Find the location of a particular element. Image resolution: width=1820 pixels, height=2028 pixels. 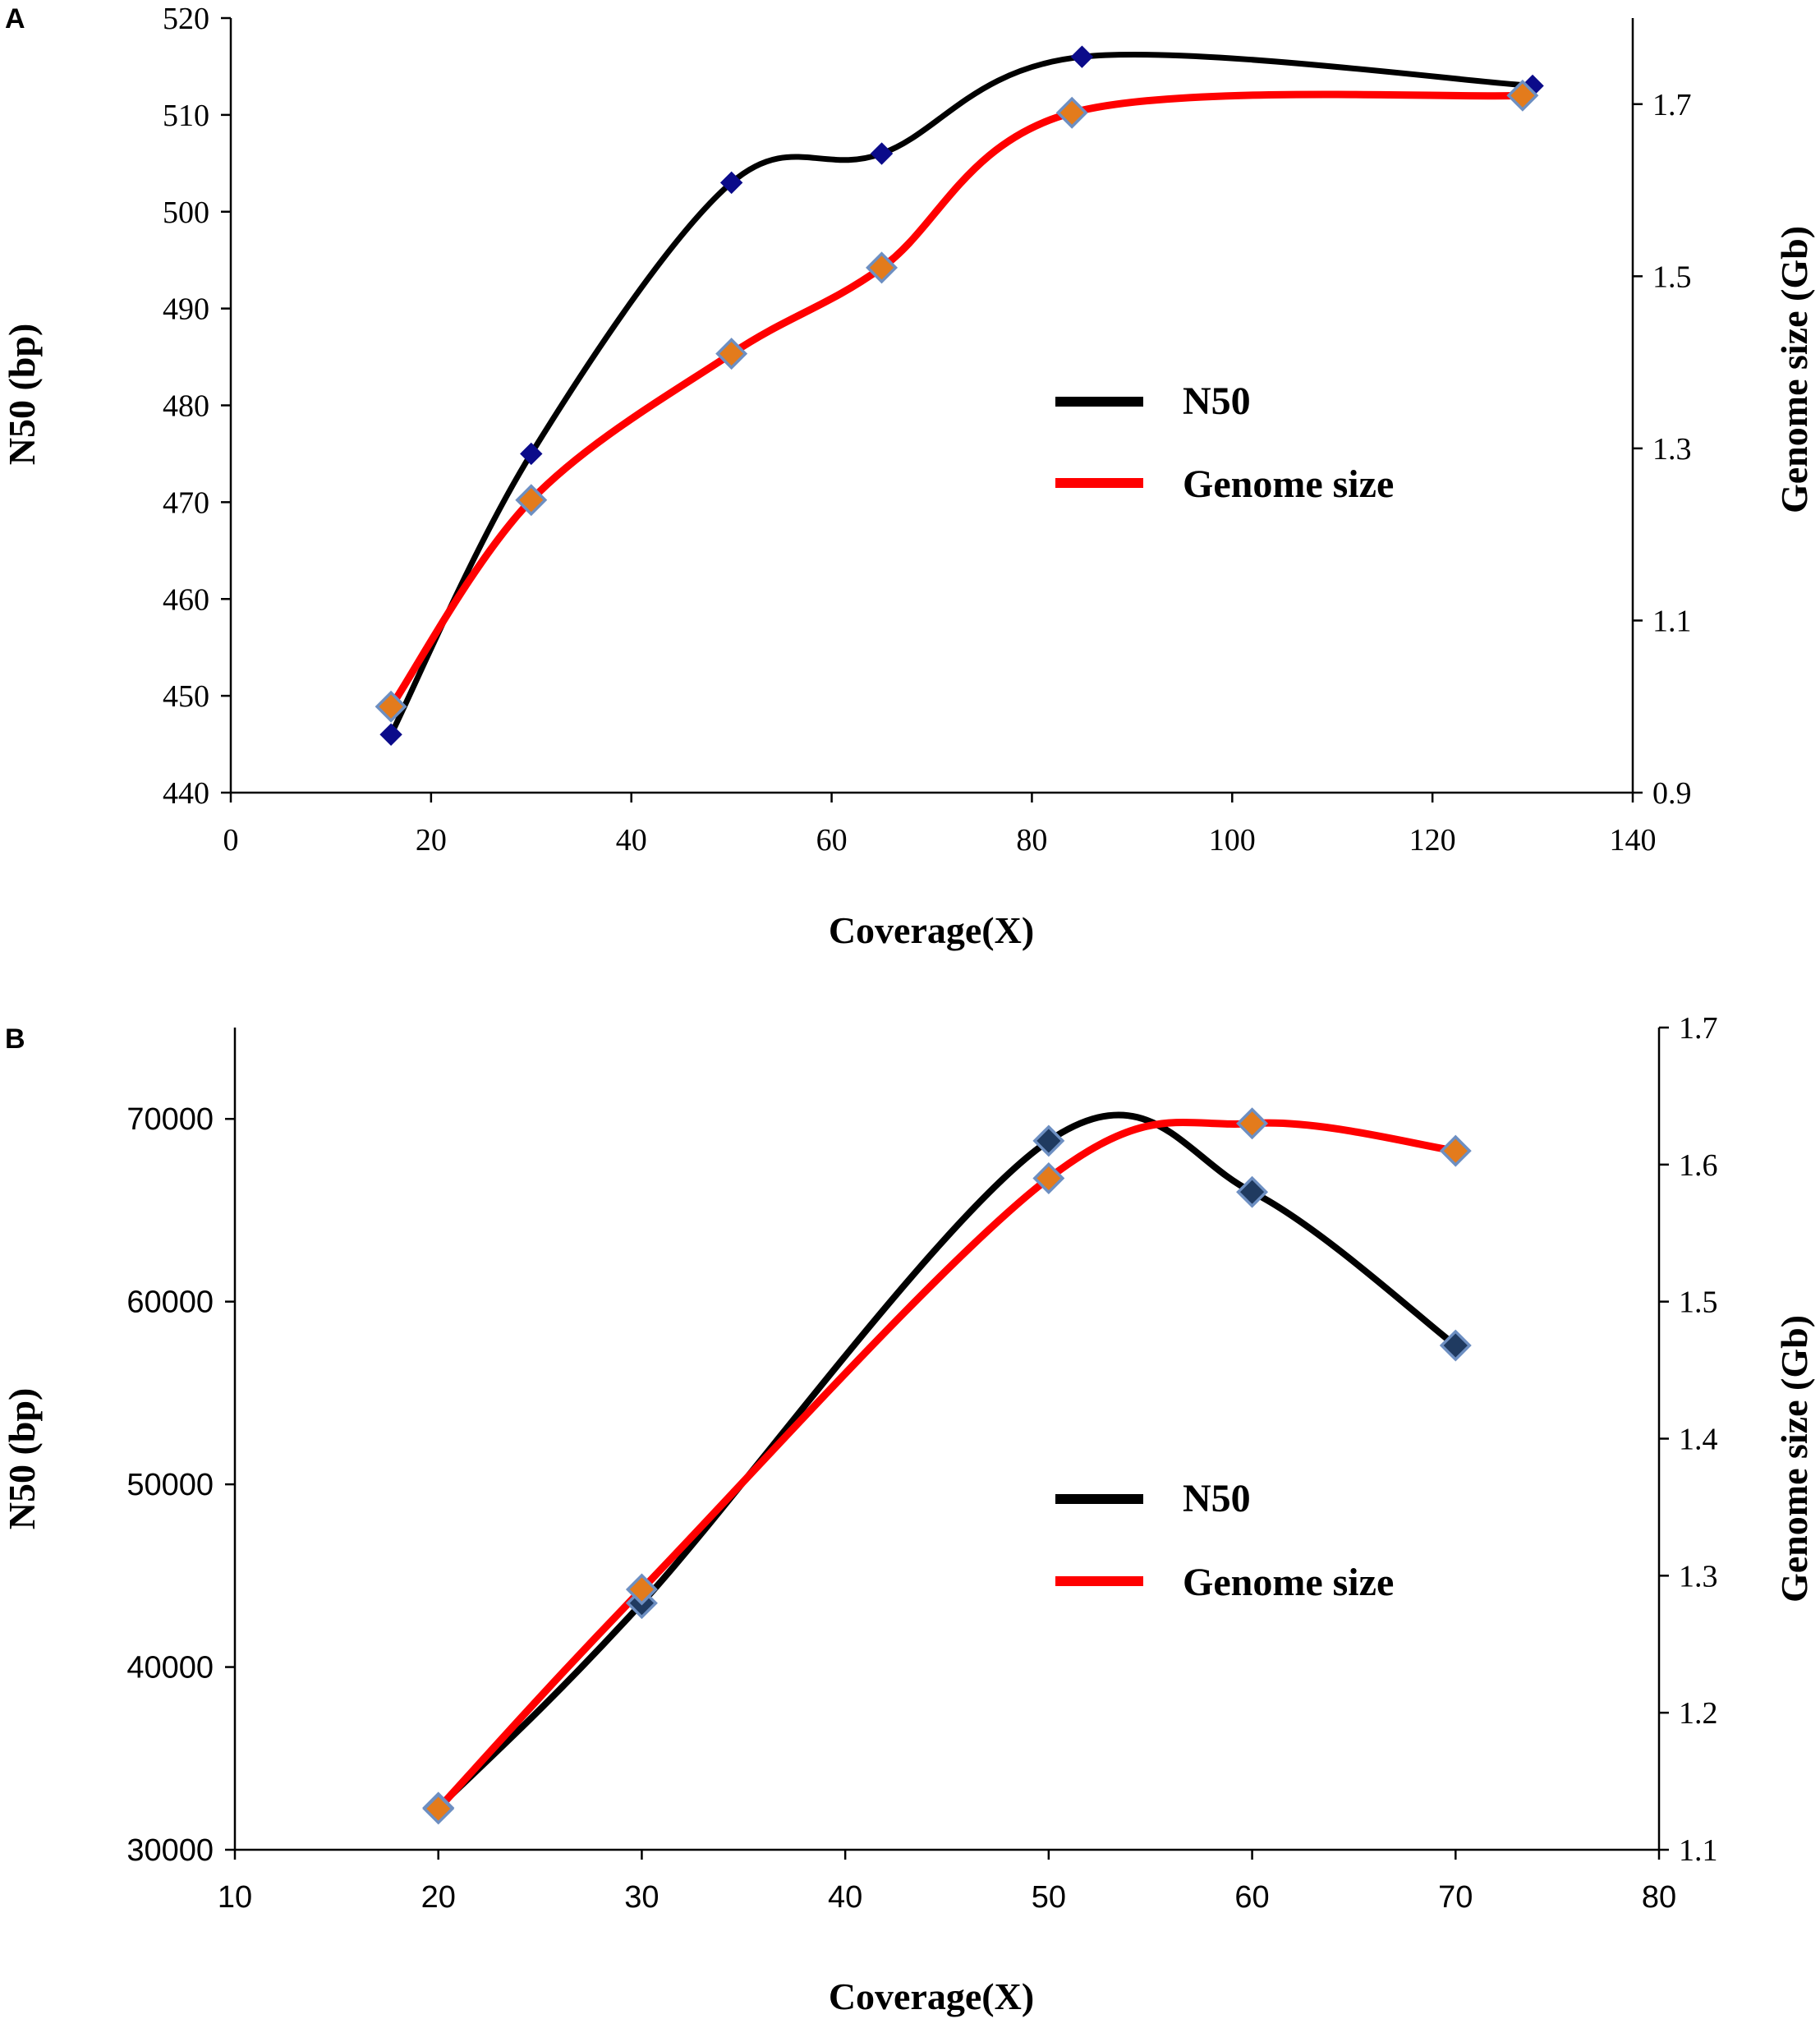

panel-b-y2-tick-label: 1.2 is located at coordinates (1698, 1713).